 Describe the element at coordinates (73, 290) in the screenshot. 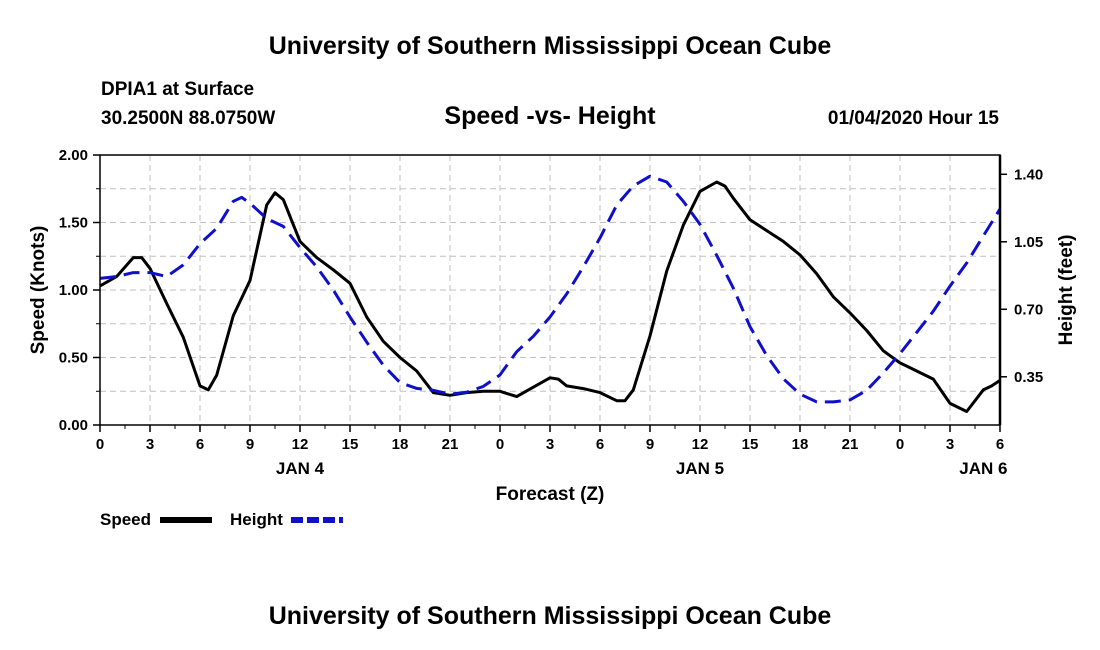

I see `y-tick-label: 1.00` at that location.